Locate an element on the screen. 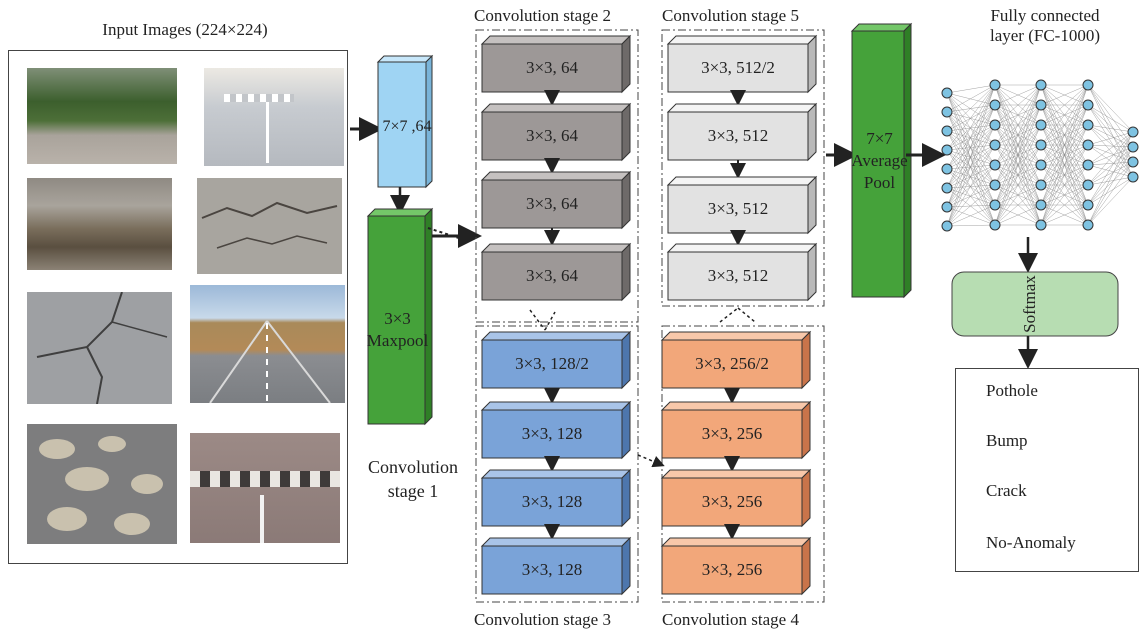 The image size is (1139, 640). softmax-box is located at coordinates (1035, 304).